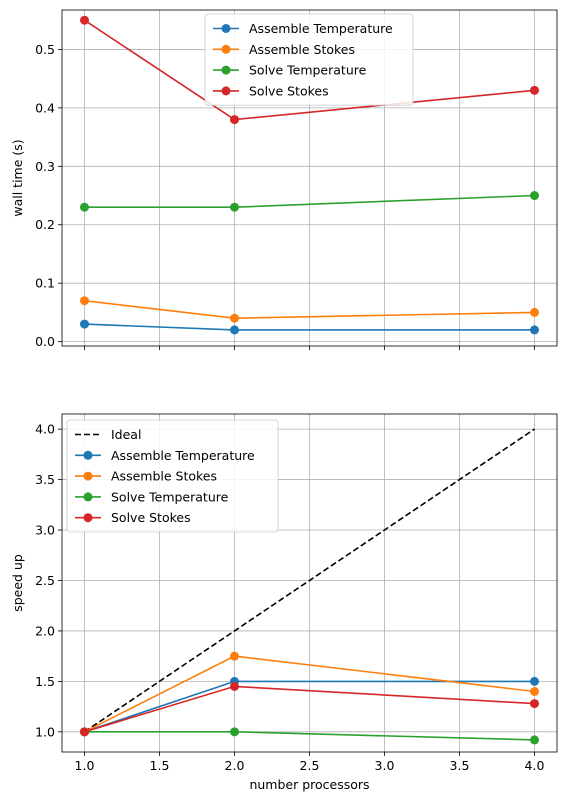 The height and width of the screenshot is (802, 567). I want to click on y-tick-label: 0.4, so click(45, 107).